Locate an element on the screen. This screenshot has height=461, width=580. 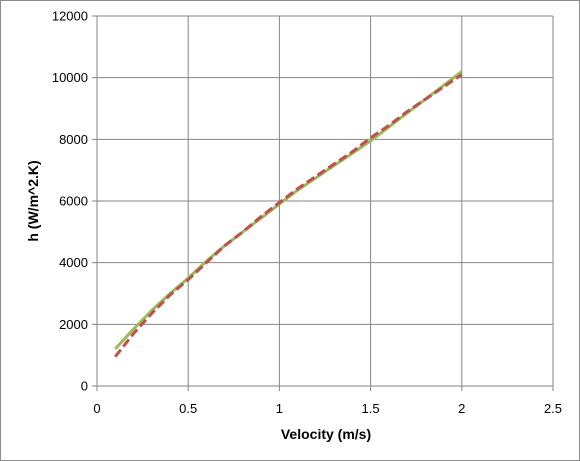
y-tick-label: 8000 is located at coordinates (73, 139).